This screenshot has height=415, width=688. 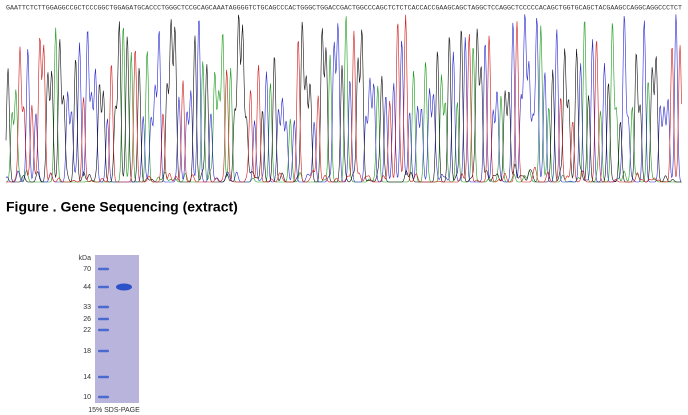 I want to click on marker-label: 44, so click(x=87, y=287).